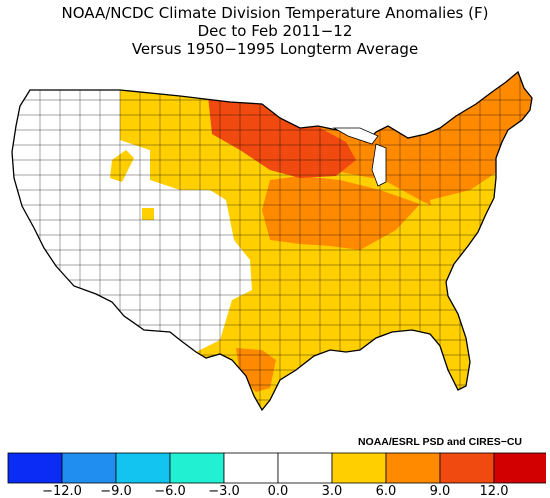  Describe the element at coordinates (379, 165) in the screenshot. I see `lake-michigan` at that location.